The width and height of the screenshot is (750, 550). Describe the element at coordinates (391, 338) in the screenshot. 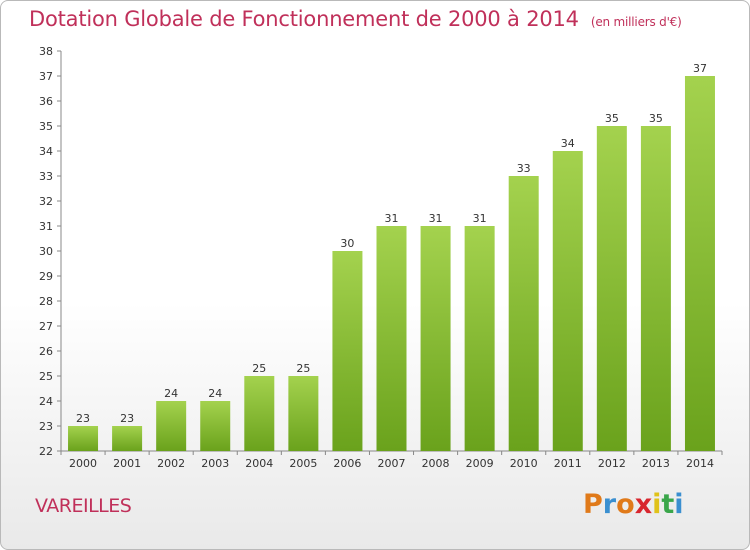

I see `bar-2007` at that location.